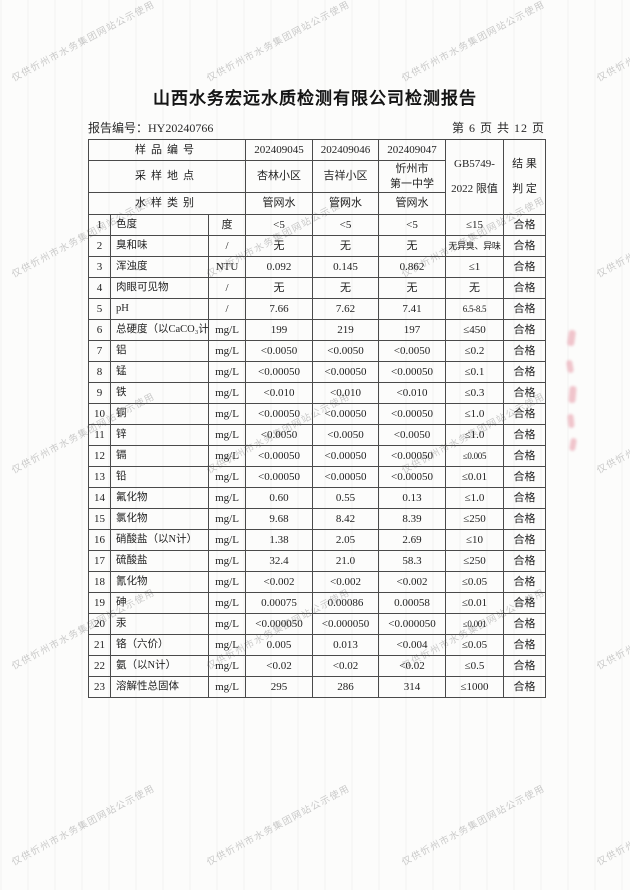 This screenshot has width=630, height=890. Describe the element at coordinates (279, 267) in the screenshot. I see `value-1: 0.092` at that location.